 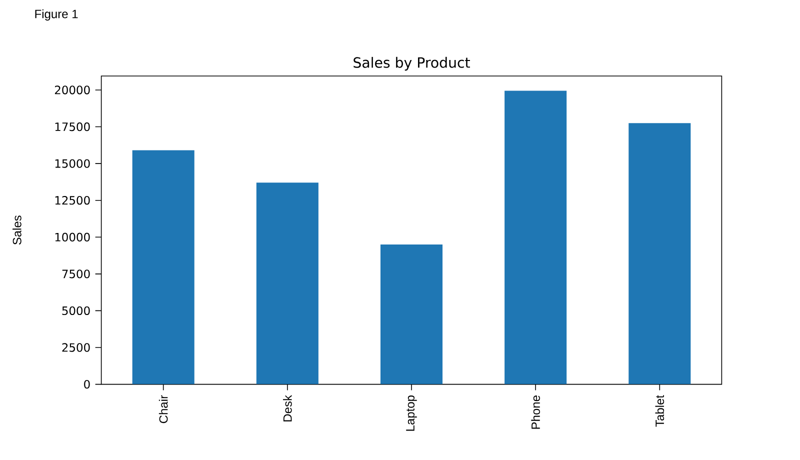 What do you see at coordinates (287, 408) in the screenshot?
I see `x-tick-label: Desk` at bounding box center [287, 408].